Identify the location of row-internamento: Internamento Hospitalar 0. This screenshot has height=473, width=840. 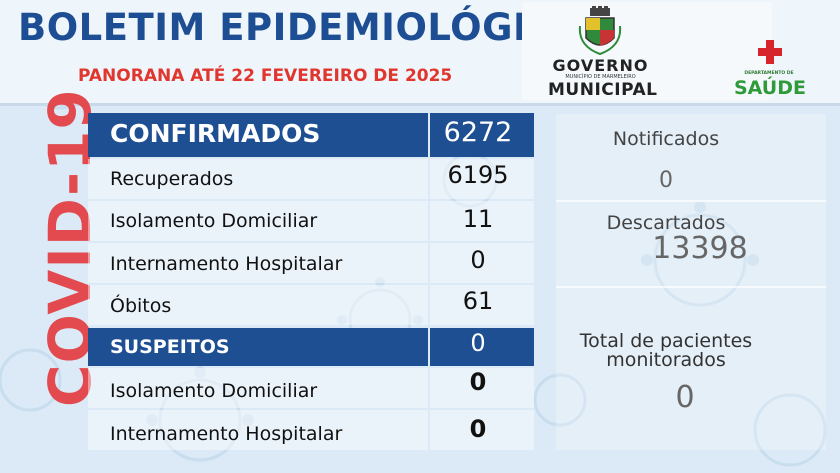
(311, 263).